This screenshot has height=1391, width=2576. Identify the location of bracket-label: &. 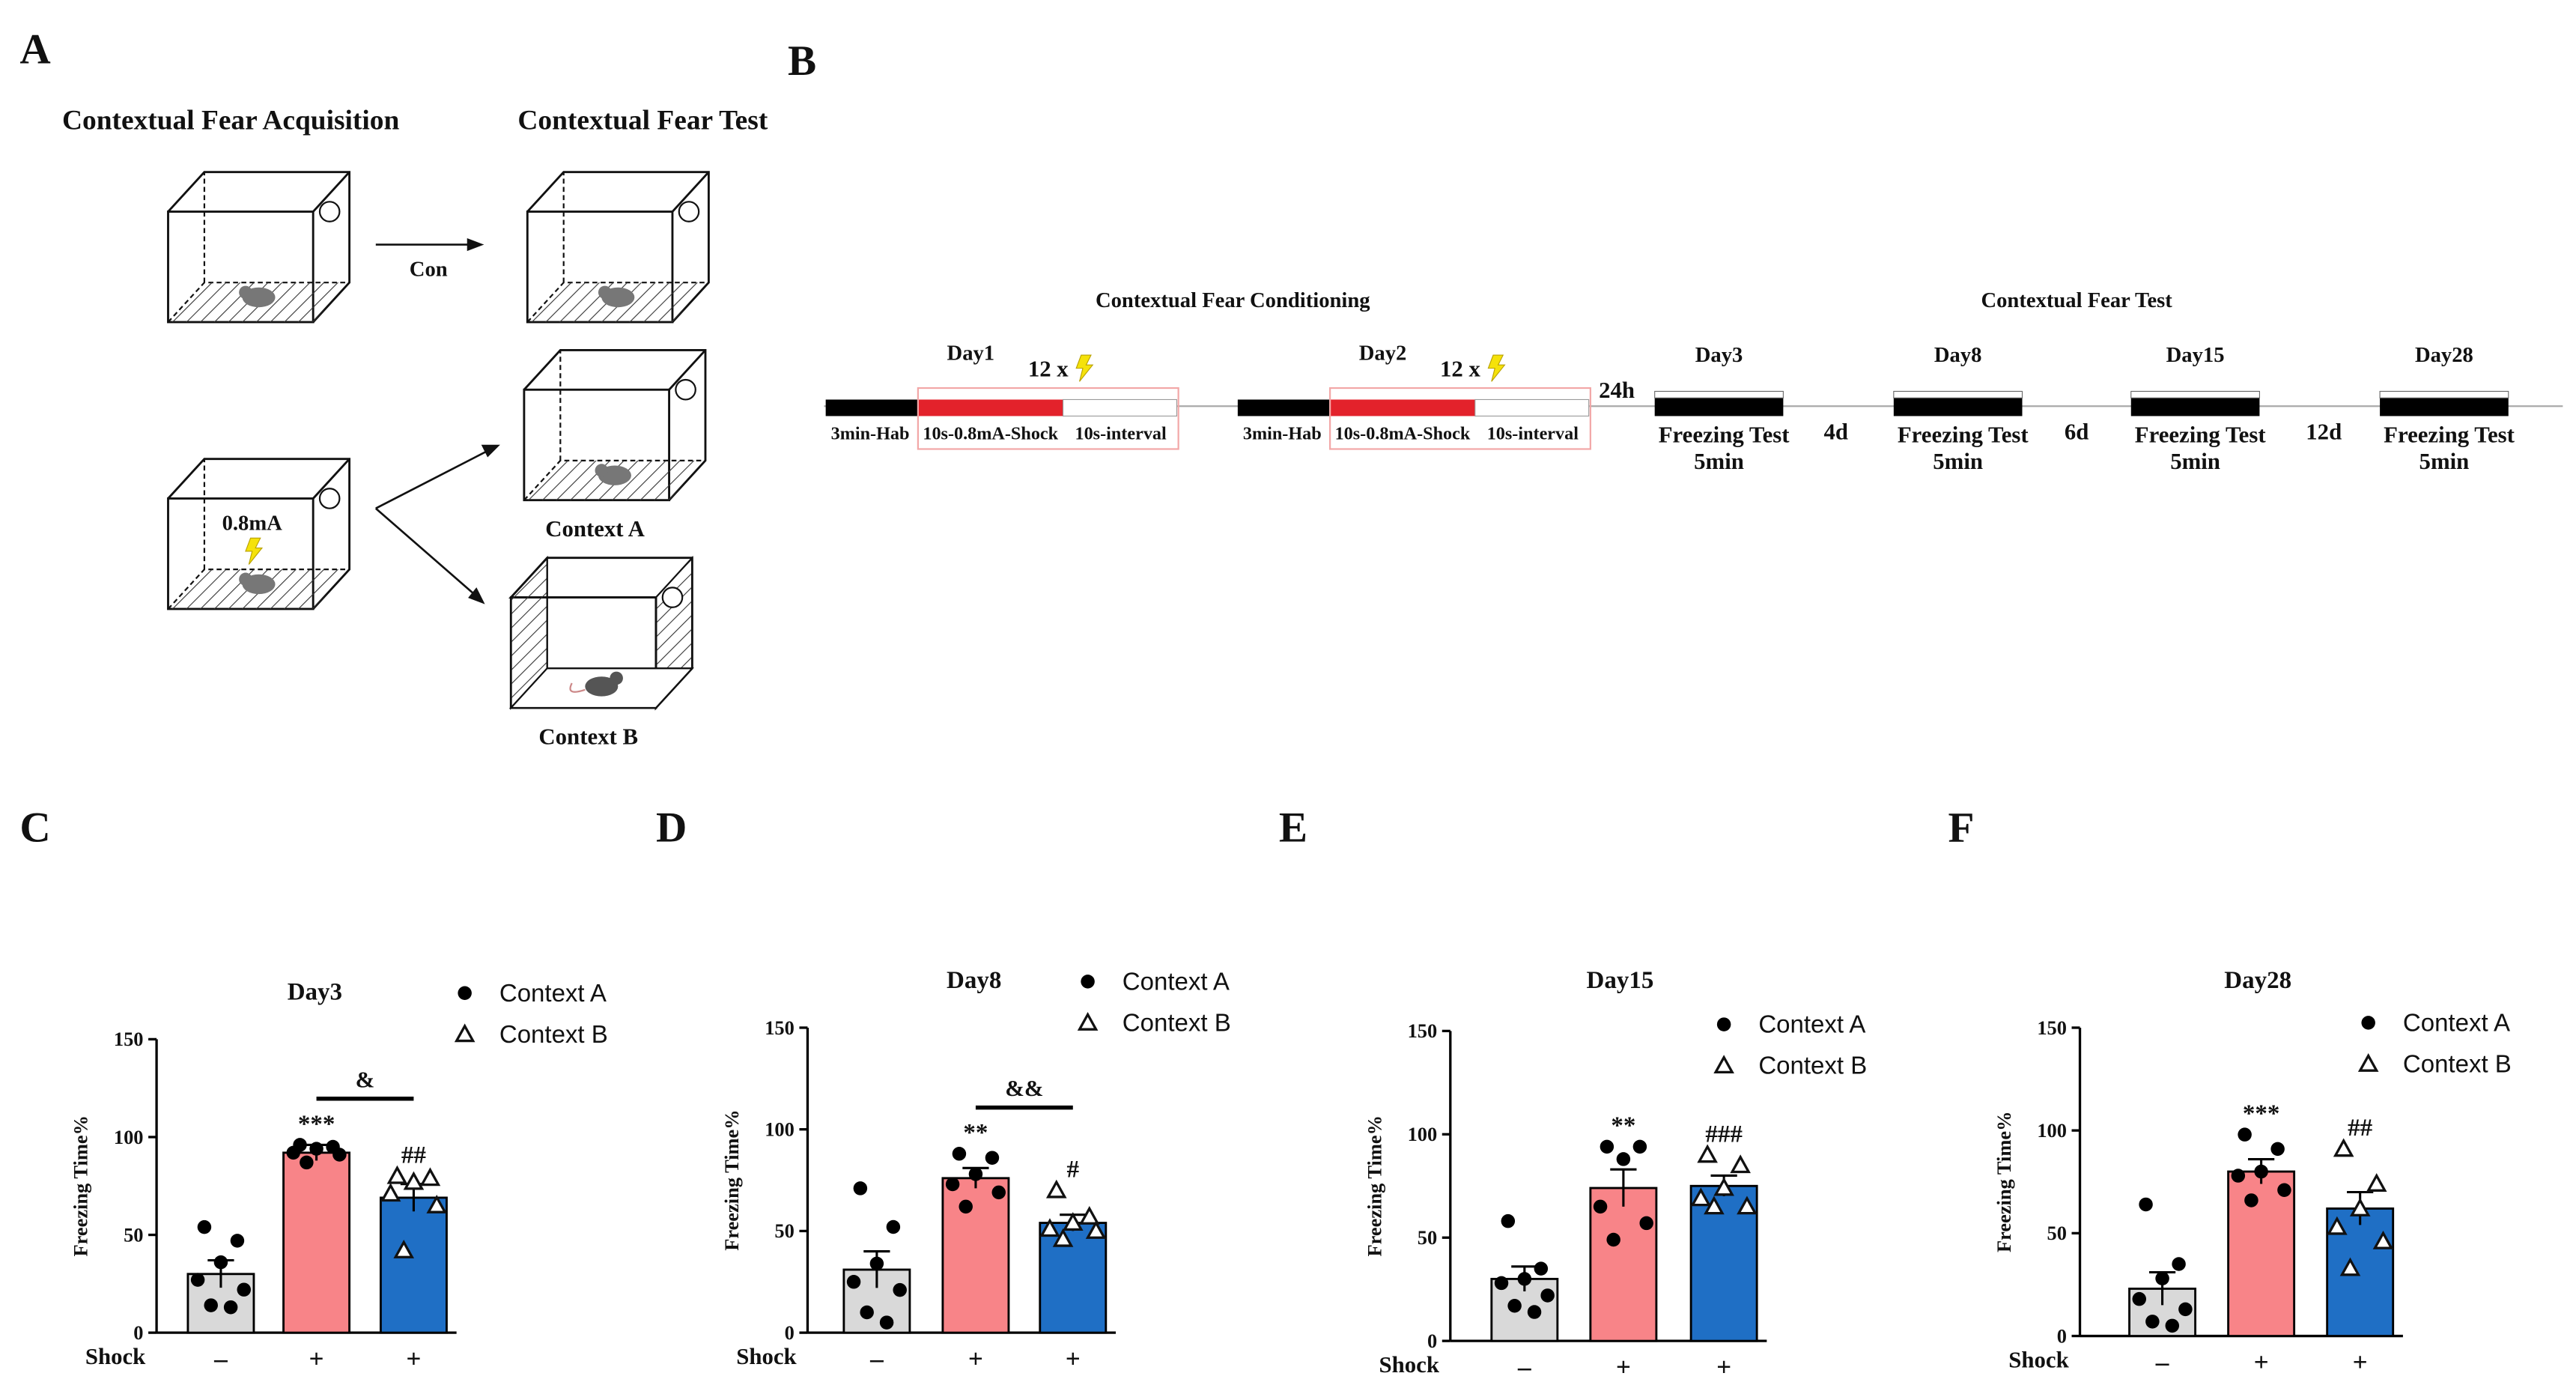
(365, 1079).